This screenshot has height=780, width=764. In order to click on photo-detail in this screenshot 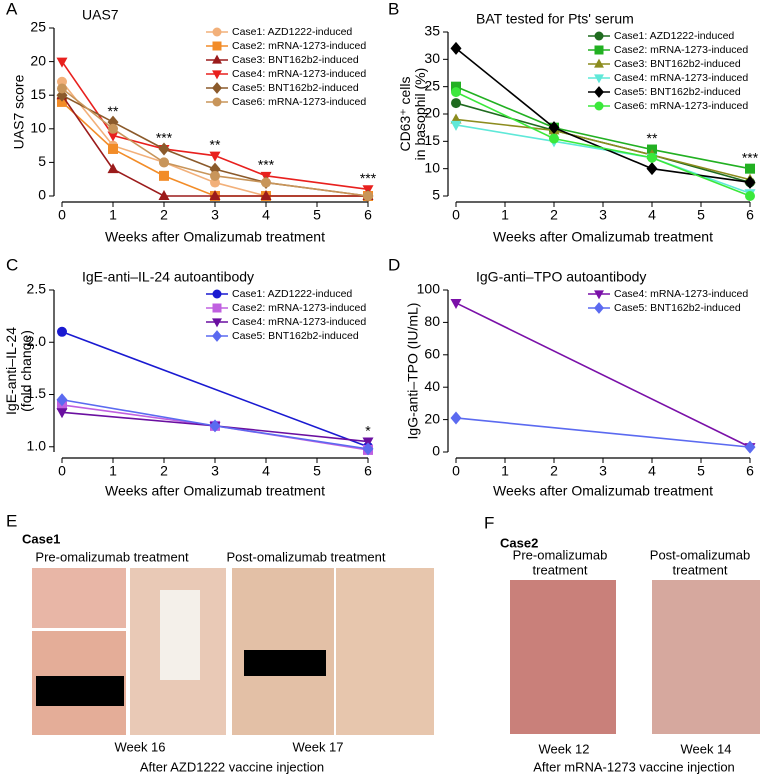, I will do `click(180, 635)`.